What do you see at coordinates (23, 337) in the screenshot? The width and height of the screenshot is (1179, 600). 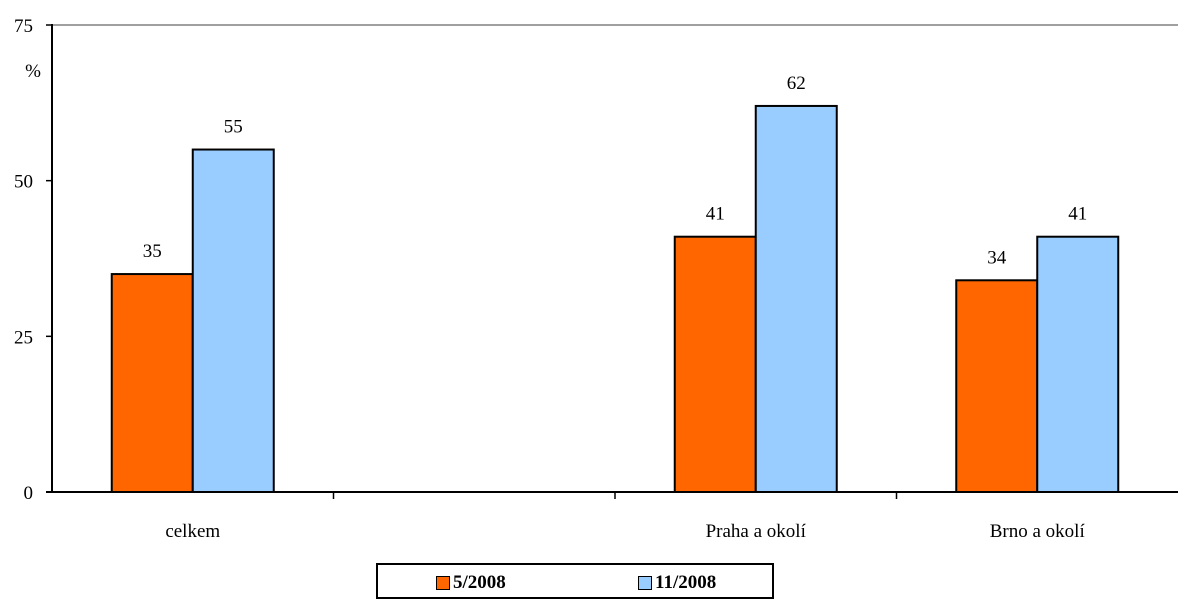 I see `y-tick-label: 25` at bounding box center [23, 337].